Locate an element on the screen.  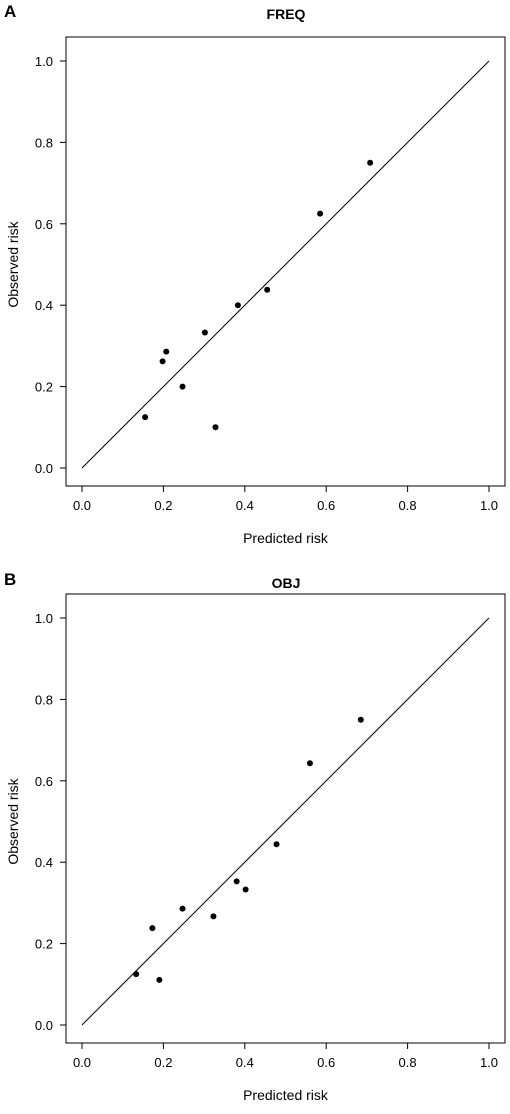
chart-title-freq: FREQ is located at coordinates (286, 14).